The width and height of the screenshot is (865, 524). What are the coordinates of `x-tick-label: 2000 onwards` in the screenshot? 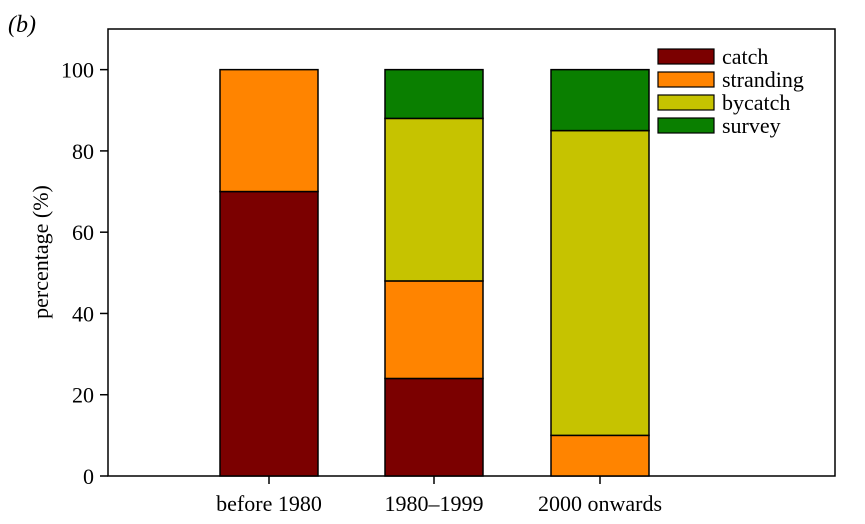 It's located at (600, 503).